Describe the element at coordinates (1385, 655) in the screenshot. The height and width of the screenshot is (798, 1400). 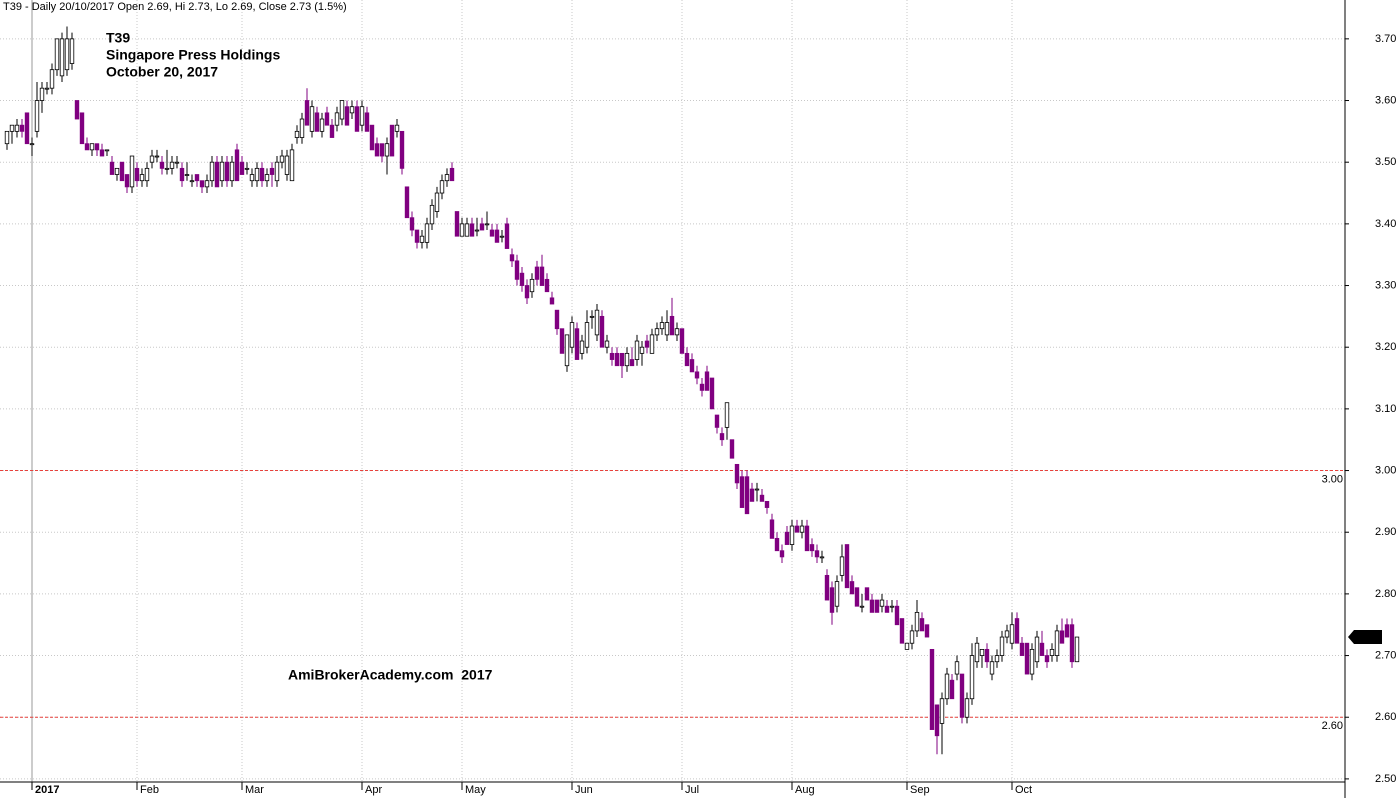
I see `y-tick-label: 2.70` at that location.